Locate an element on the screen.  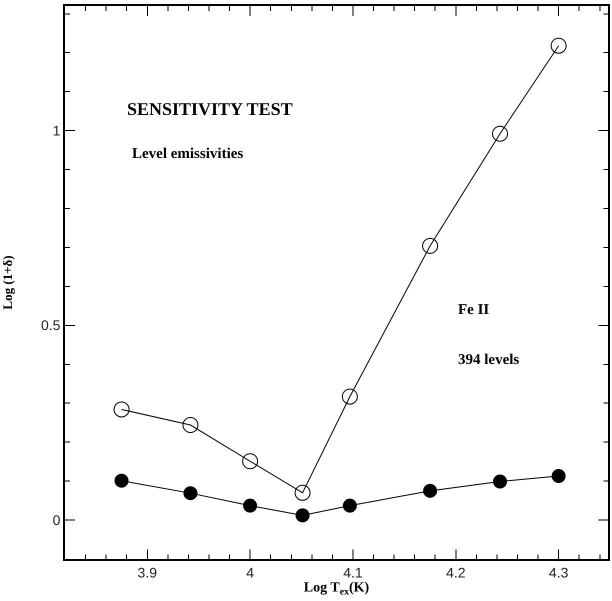
y-tick-label: 0.5 is located at coordinates (50, 325).